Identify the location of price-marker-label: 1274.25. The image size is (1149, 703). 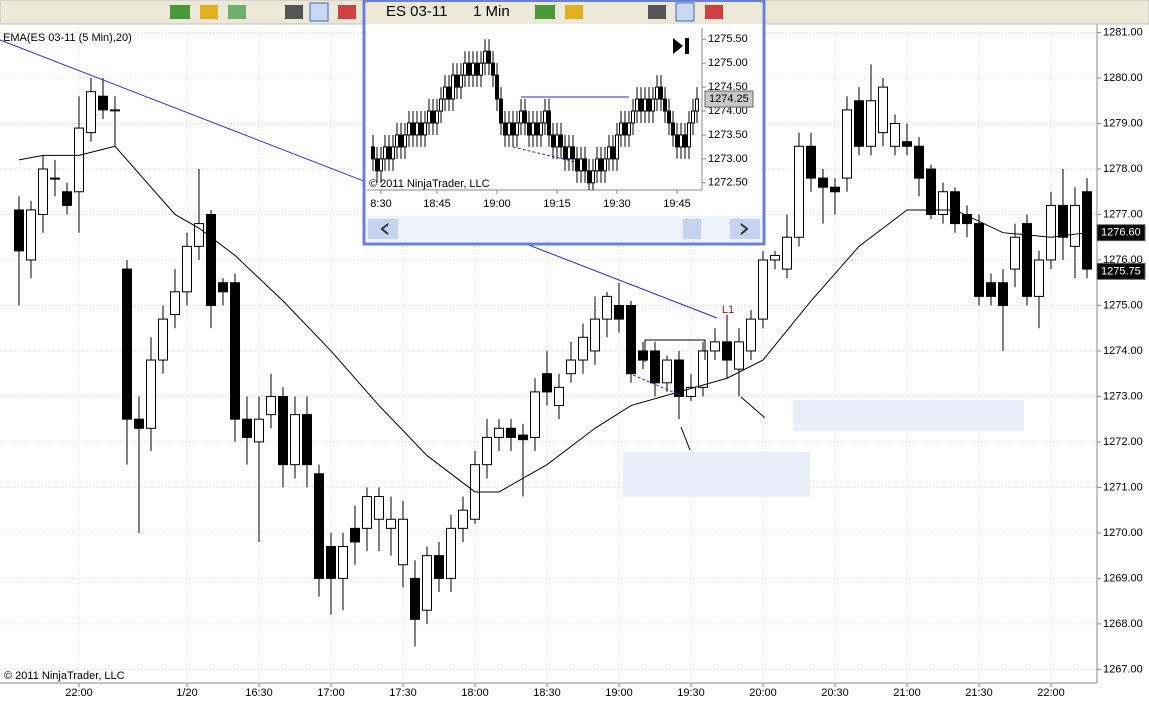
(729, 99).